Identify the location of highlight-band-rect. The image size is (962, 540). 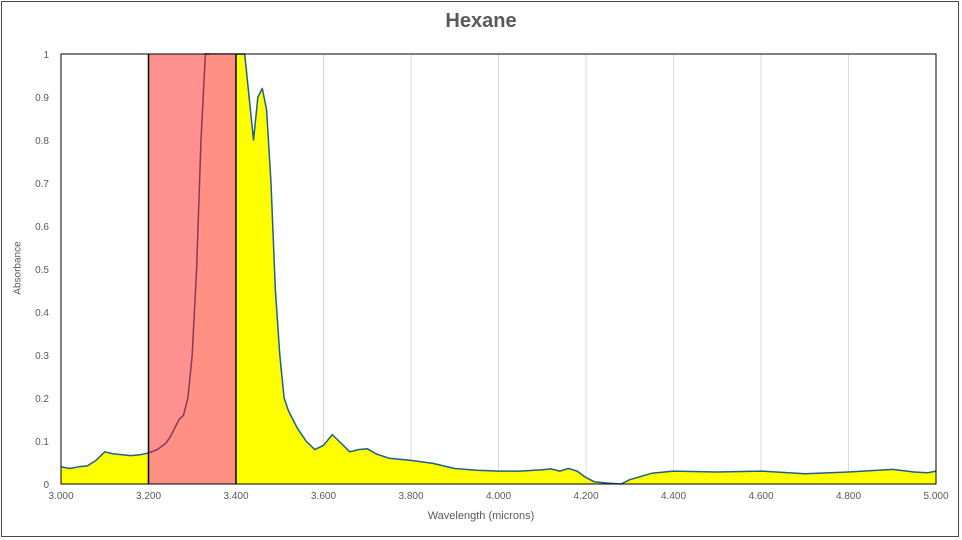
(192, 269).